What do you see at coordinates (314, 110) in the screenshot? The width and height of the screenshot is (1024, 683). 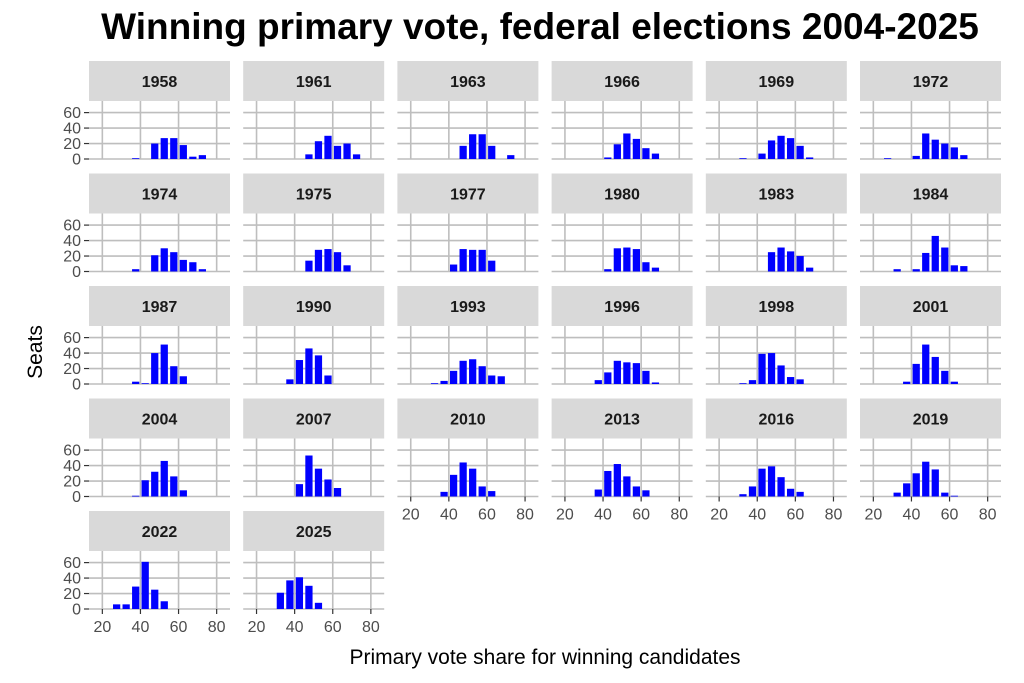 I see `facet-panel-1961: 1961` at bounding box center [314, 110].